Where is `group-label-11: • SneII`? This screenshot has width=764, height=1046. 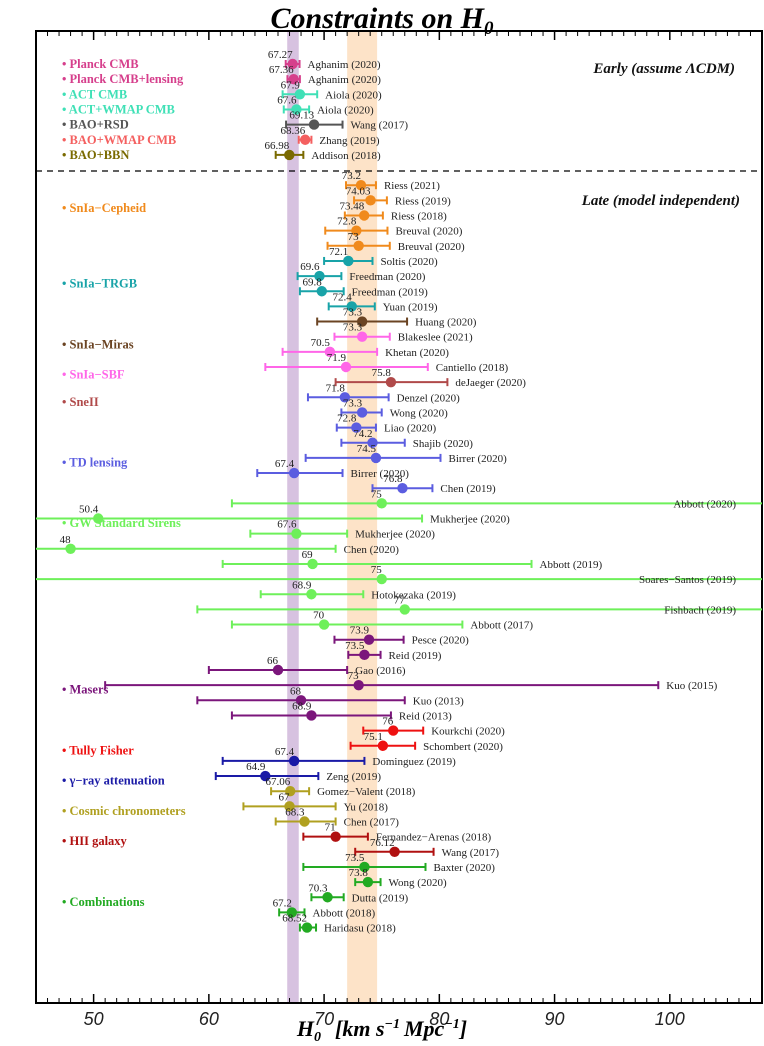 group-label-11: • SneII is located at coordinates (80, 402).